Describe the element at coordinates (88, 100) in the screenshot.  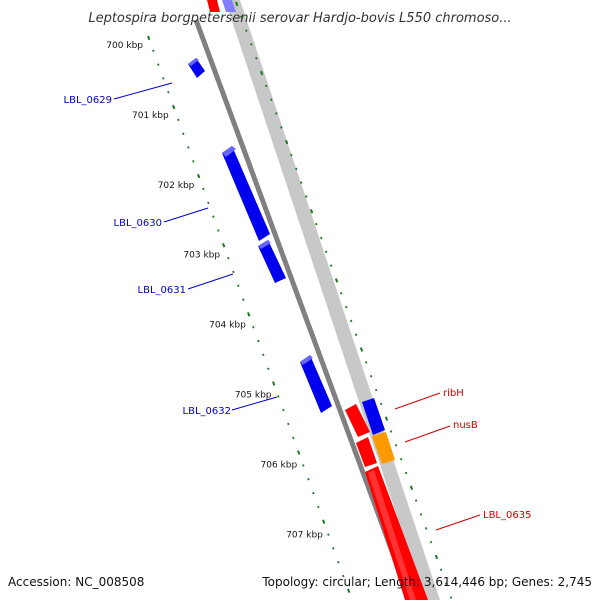
I see `gene-label-lbl-0629: LBL_0629` at that location.